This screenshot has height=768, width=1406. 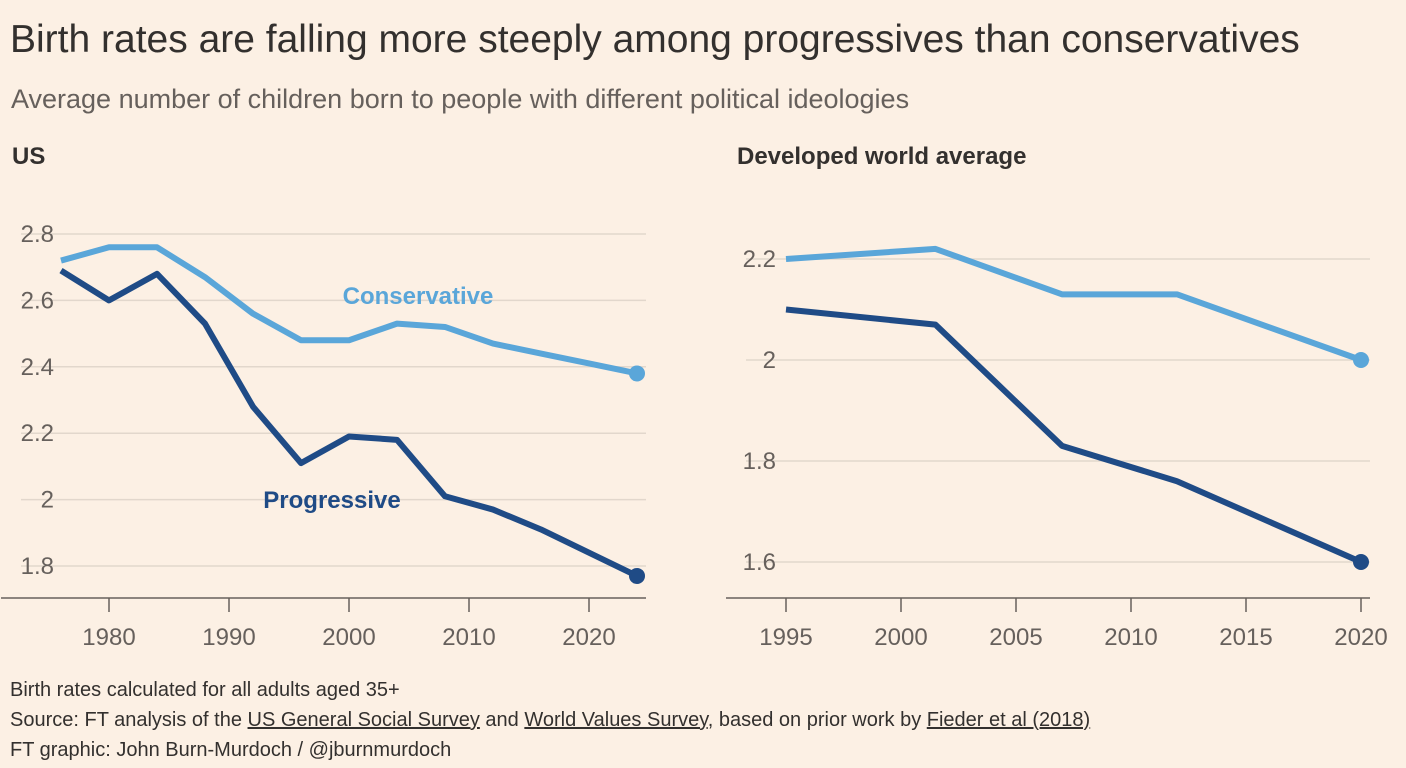 I want to click on x-tick-label: 2015, so click(x=1245, y=637).